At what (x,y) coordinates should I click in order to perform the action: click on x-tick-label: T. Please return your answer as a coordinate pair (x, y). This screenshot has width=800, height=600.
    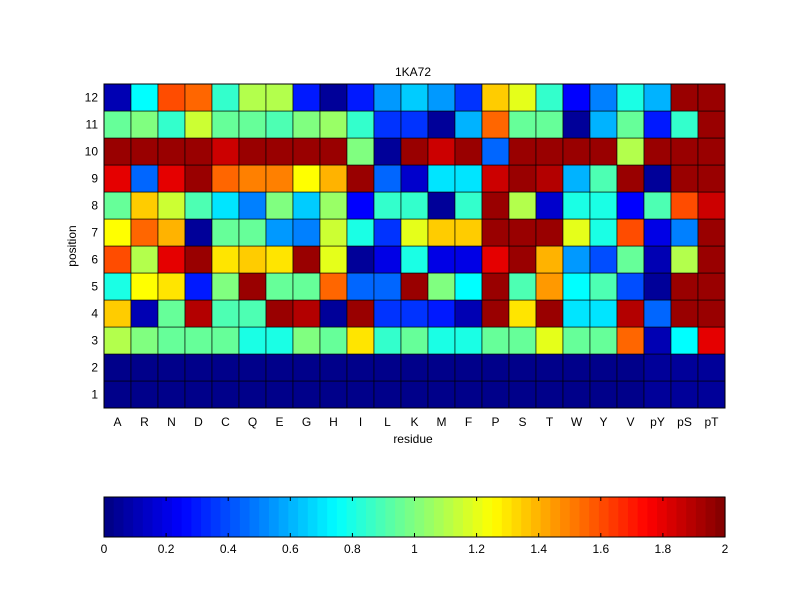
    Looking at the image, I should click on (550, 422).